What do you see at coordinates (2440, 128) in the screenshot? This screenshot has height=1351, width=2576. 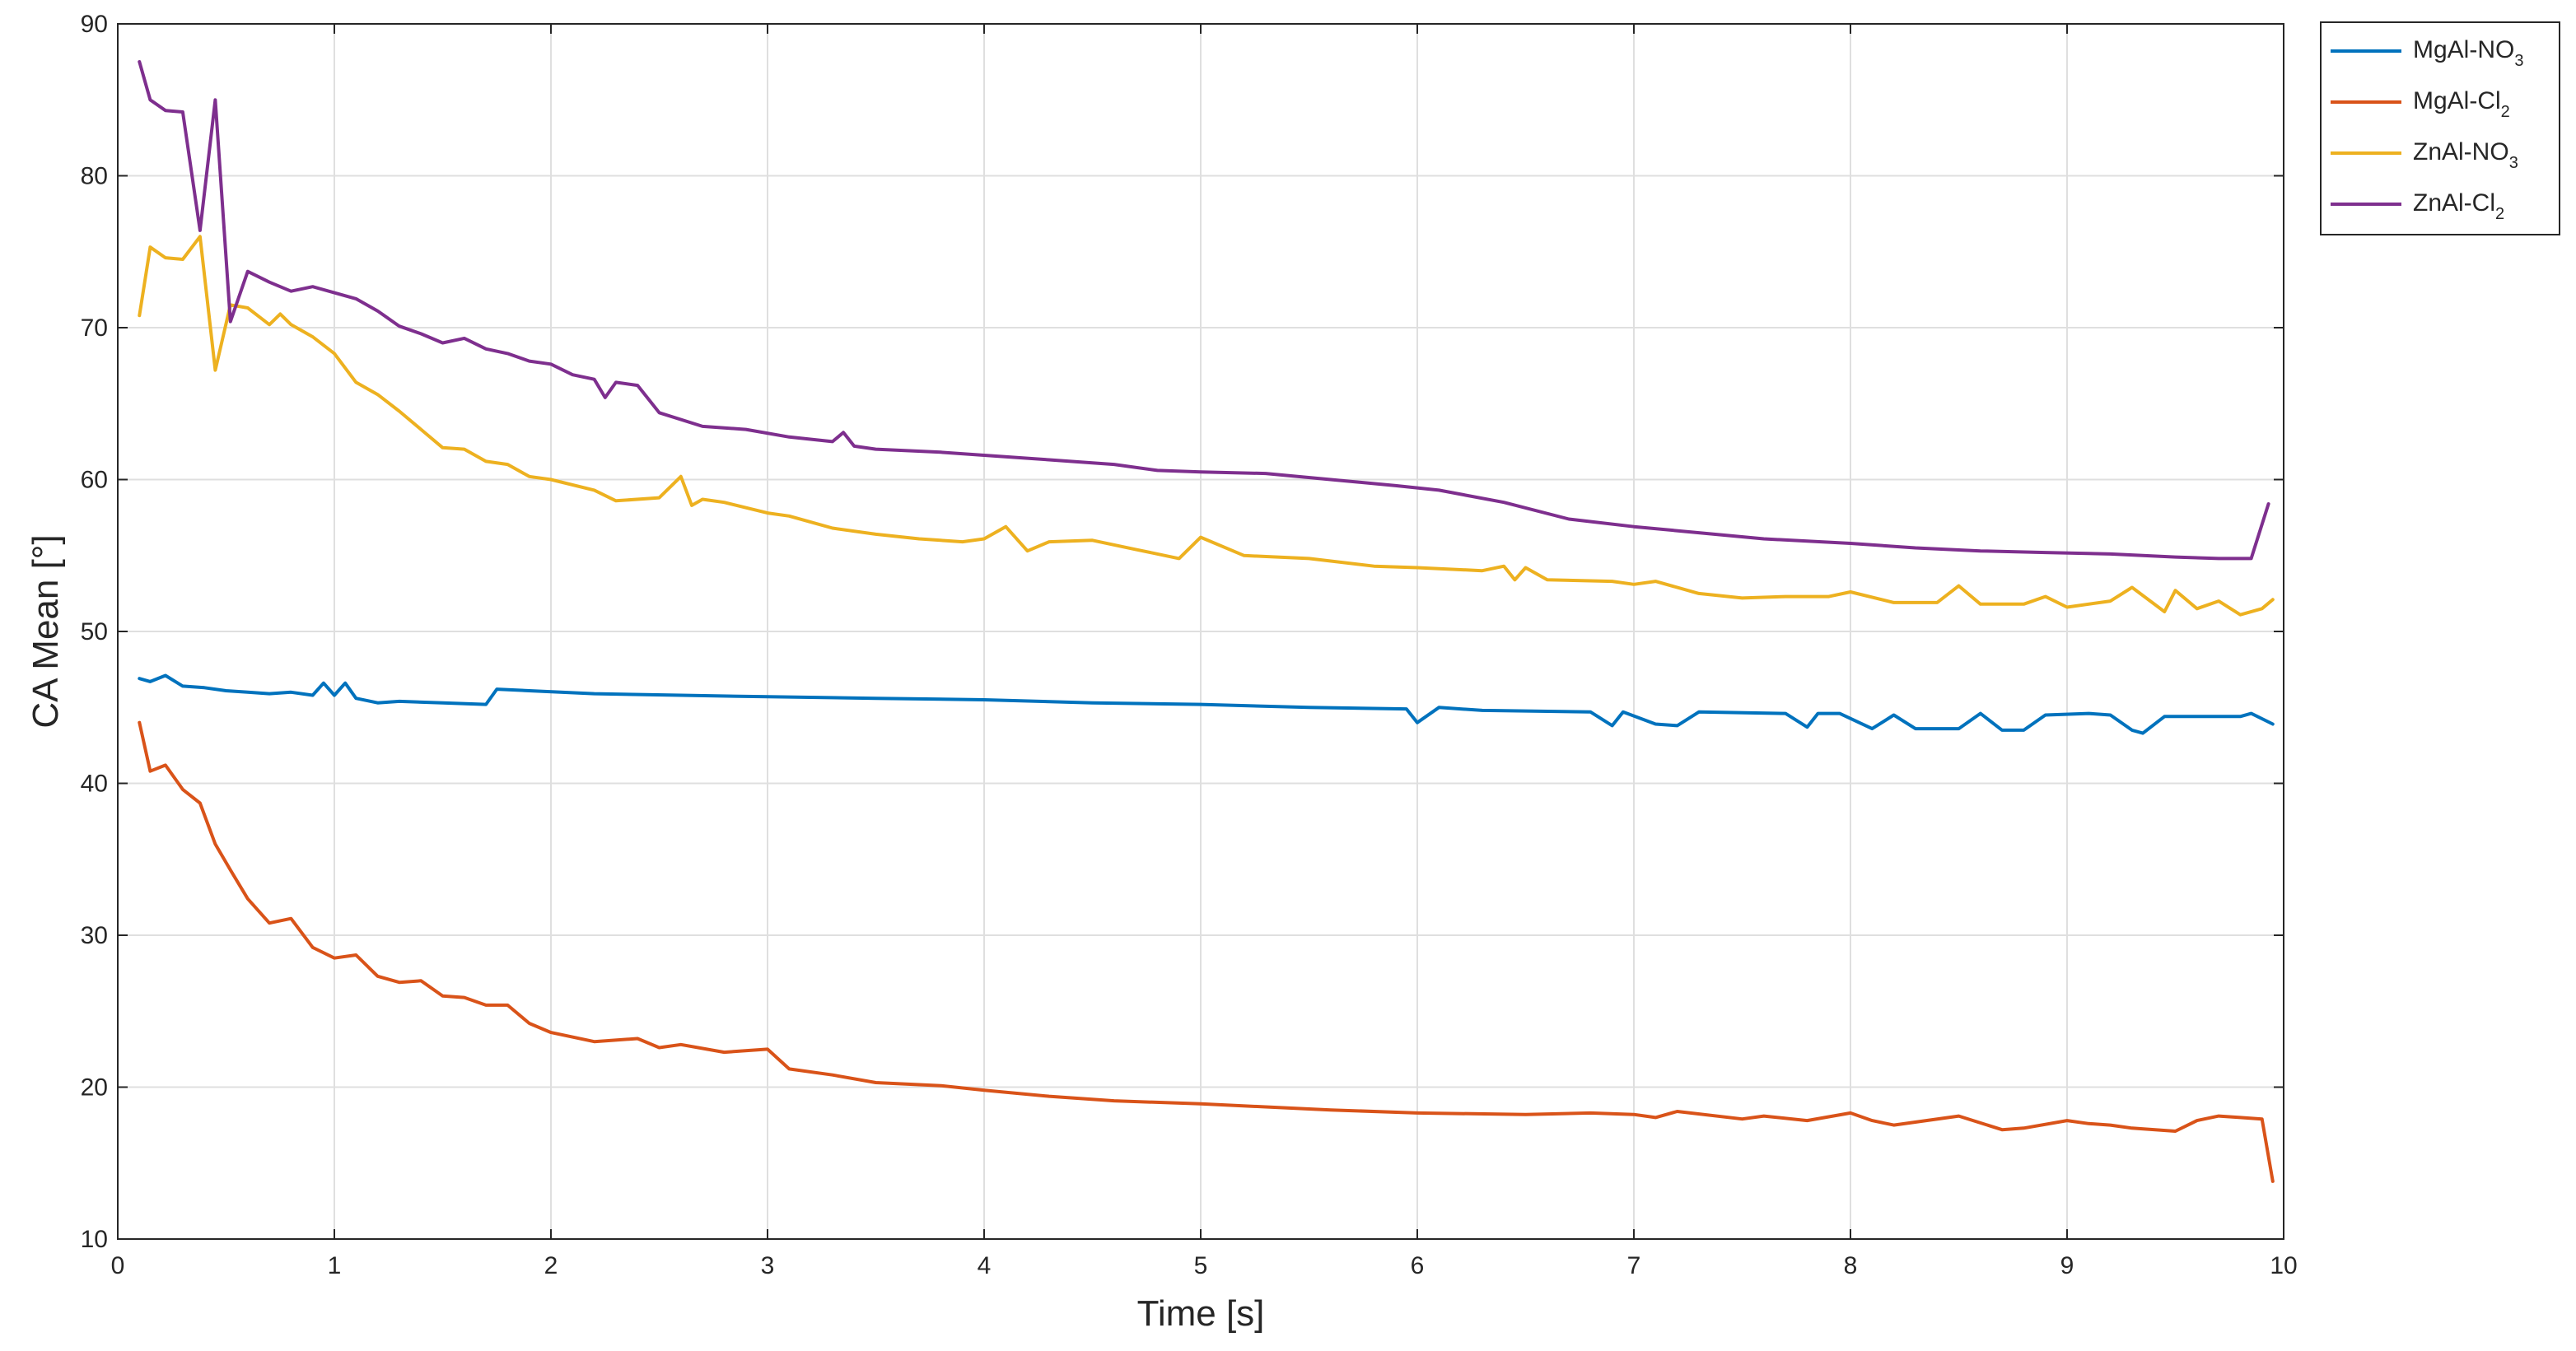 I see `legend-box` at bounding box center [2440, 128].